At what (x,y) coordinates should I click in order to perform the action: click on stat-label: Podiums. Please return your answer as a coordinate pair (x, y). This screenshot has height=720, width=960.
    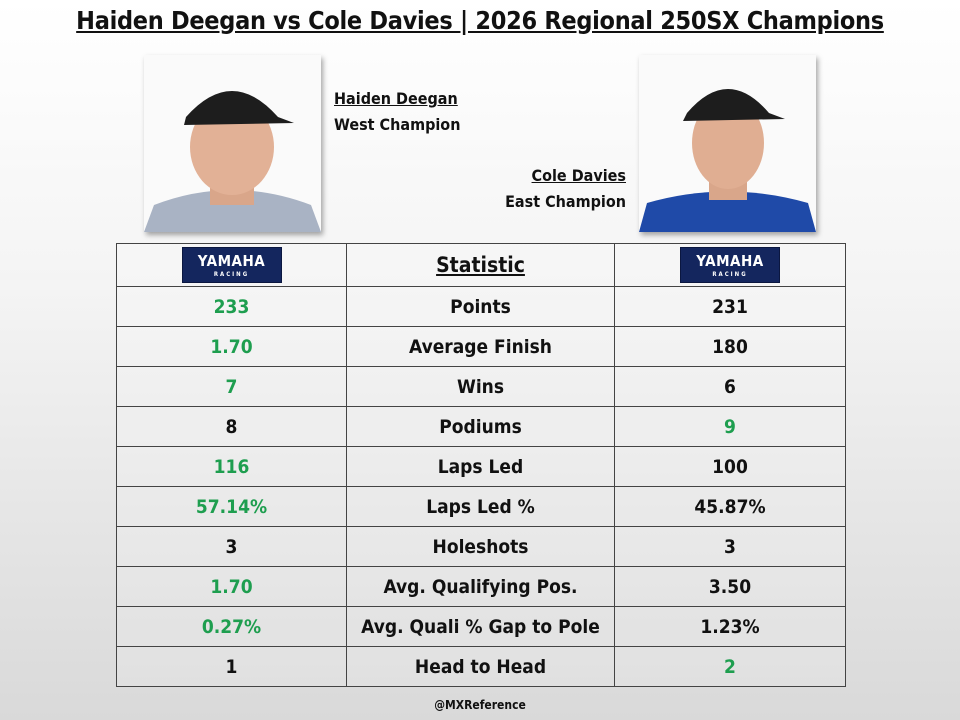
    Looking at the image, I should click on (480, 426).